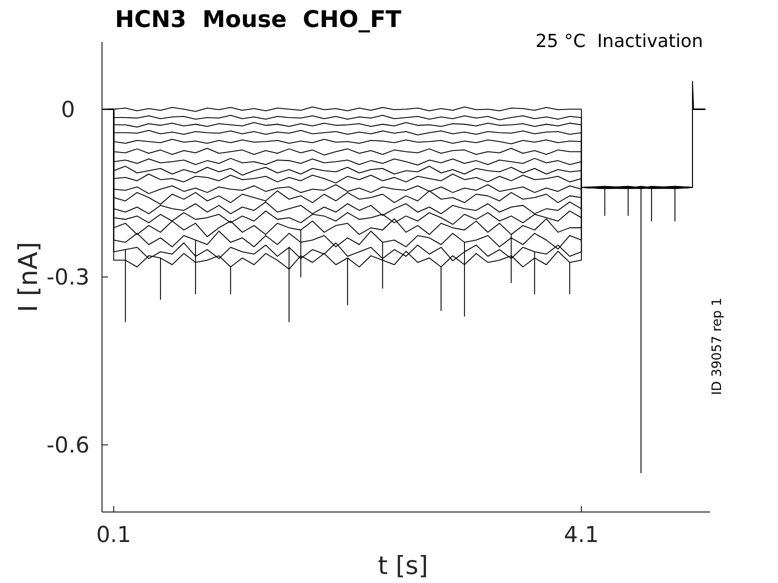 The height and width of the screenshot is (583, 778). Describe the element at coordinates (68, 110) in the screenshot. I see `y-tick-label: 0` at that location.